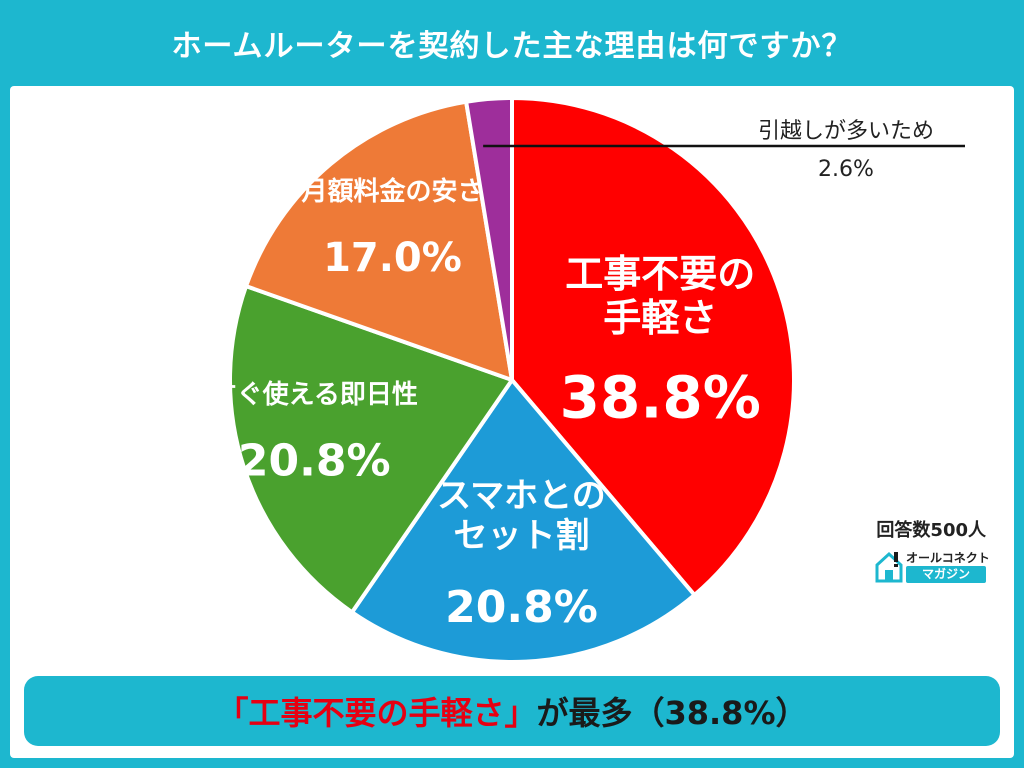  I want to click on logo-text-top: オールコネクト, so click(948, 558).